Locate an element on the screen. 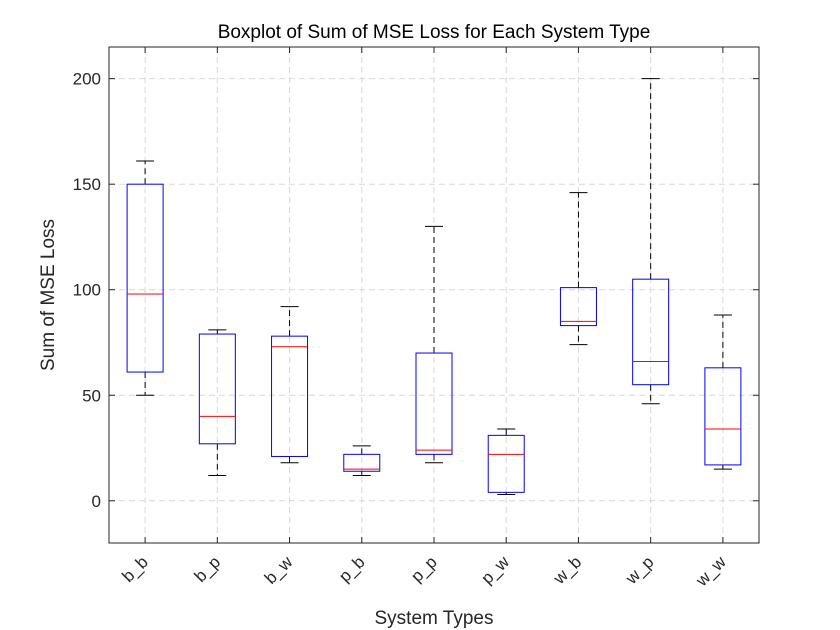  y-tick-label: 0 is located at coordinates (96, 501).